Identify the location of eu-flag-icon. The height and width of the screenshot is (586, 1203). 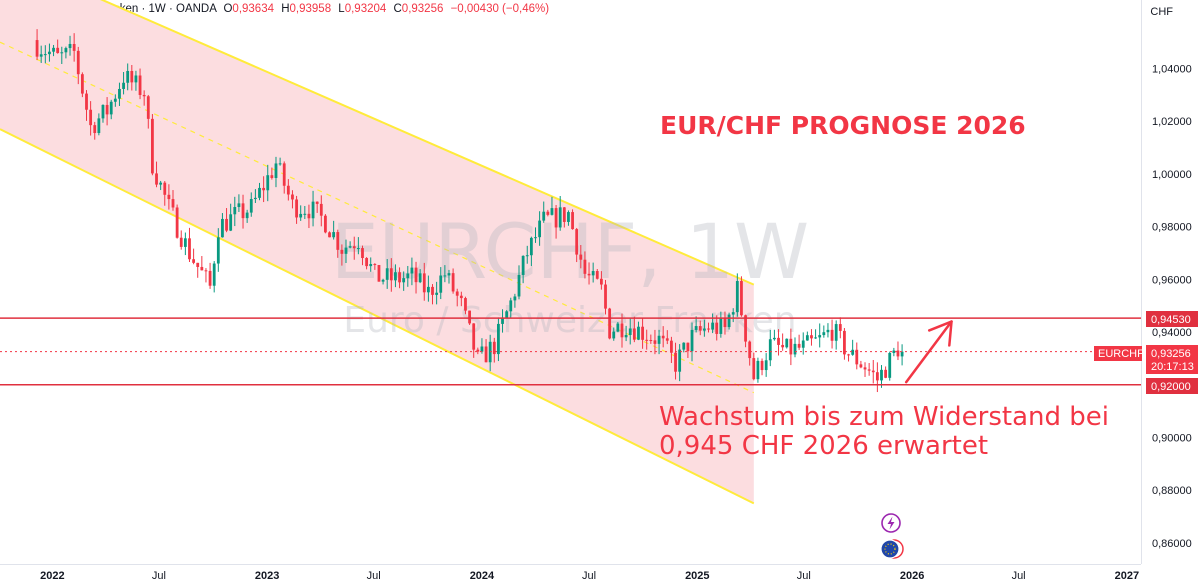
(890, 549).